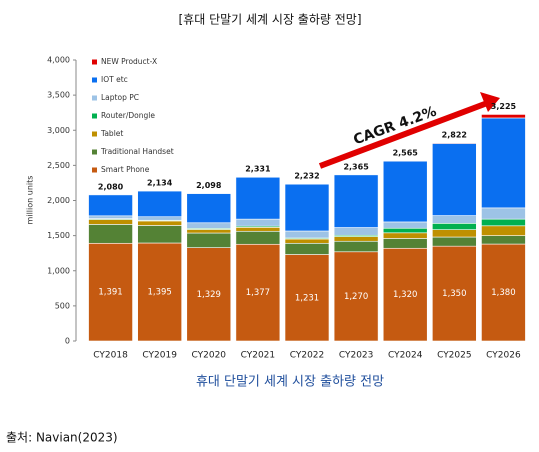 The height and width of the screenshot is (452, 539). Describe the element at coordinates (120, 97) in the screenshot. I see `legend-label: Laptop PC` at that location.